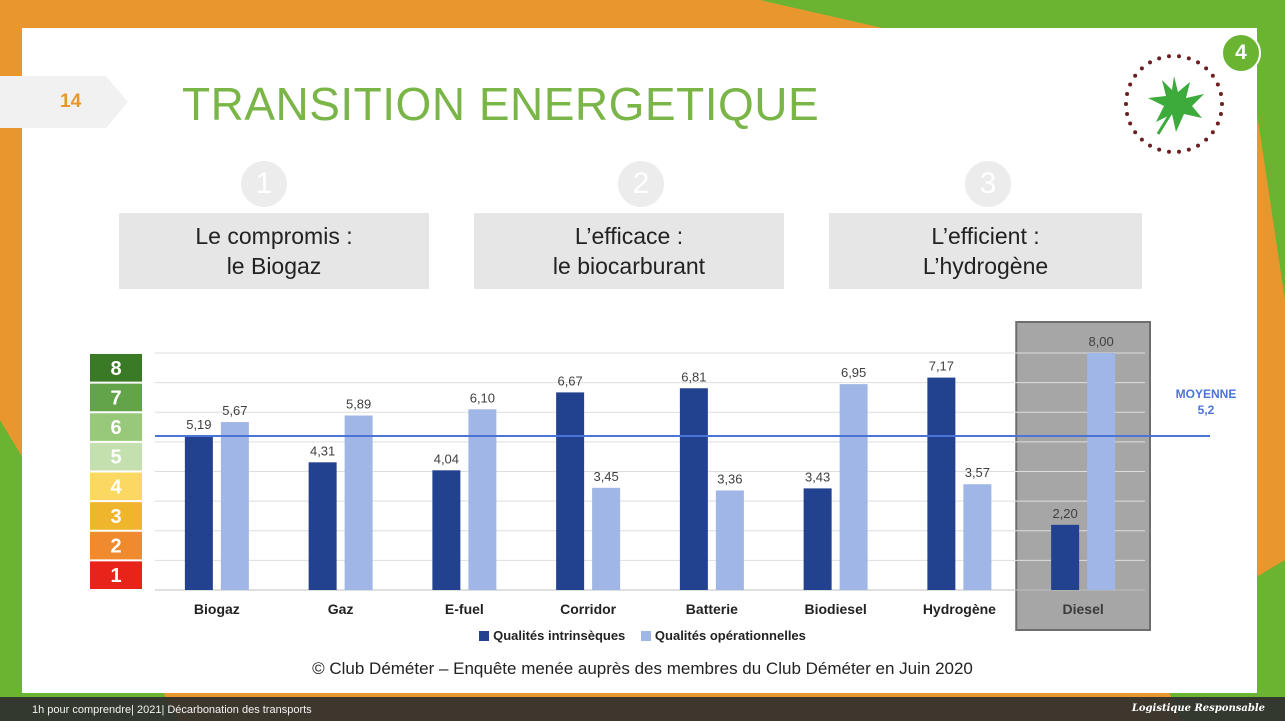 This screenshot has width=1285, height=721. I want to click on data-label: 3,45, so click(605, 476).